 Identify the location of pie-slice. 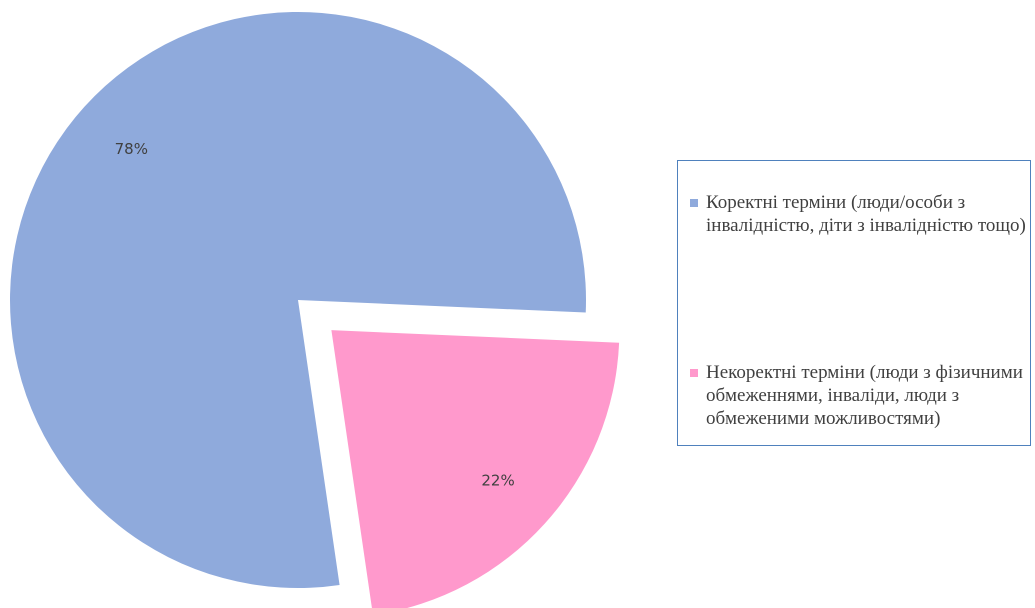
(475, 469).